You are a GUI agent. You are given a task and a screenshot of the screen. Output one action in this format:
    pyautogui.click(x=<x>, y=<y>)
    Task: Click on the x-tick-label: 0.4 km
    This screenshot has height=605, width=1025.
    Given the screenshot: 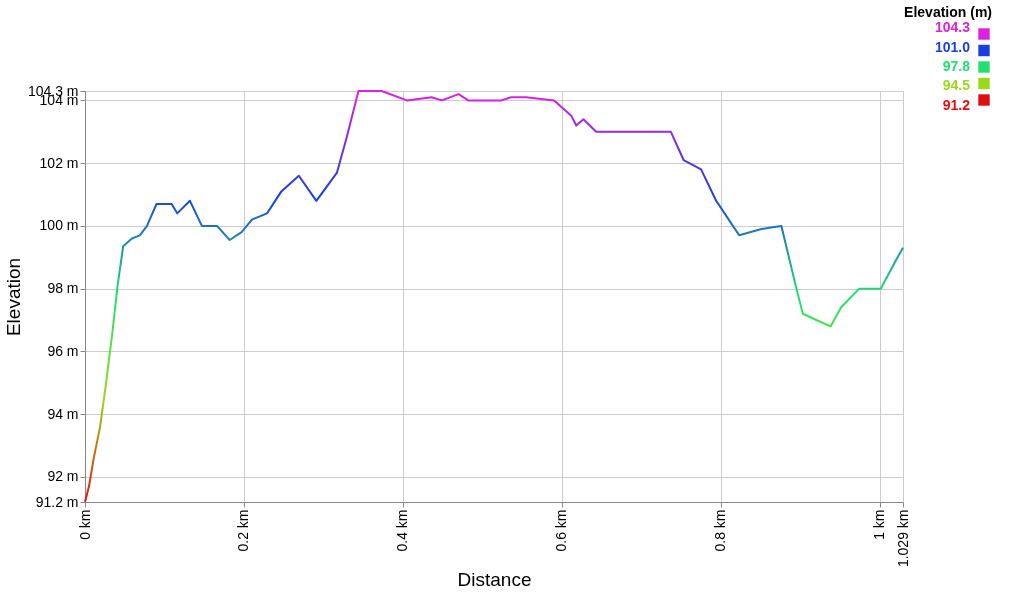 What is the action you would take?
    pyautogui.click(x=402, y=530)
    